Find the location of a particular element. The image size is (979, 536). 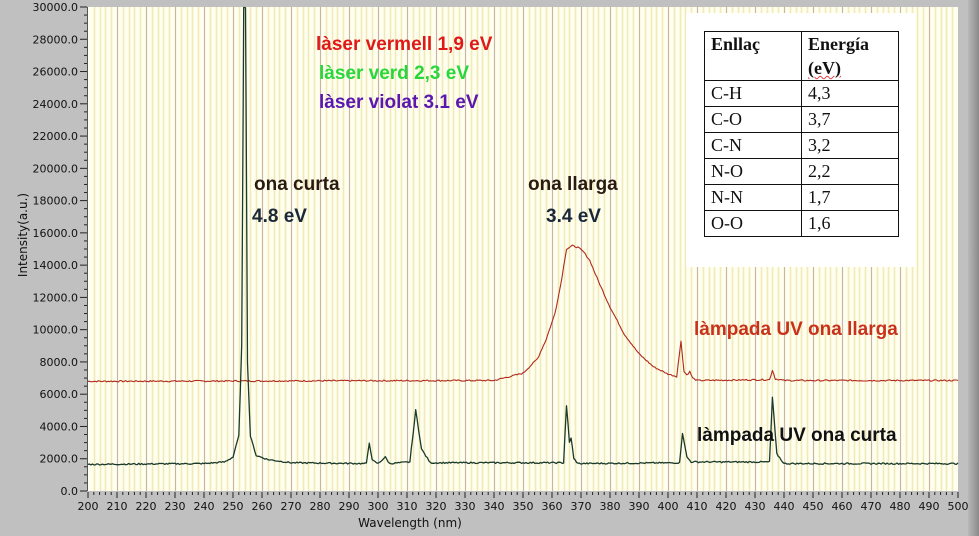

y-tick-label: 24000.0 is located at coordinates (56, 104).